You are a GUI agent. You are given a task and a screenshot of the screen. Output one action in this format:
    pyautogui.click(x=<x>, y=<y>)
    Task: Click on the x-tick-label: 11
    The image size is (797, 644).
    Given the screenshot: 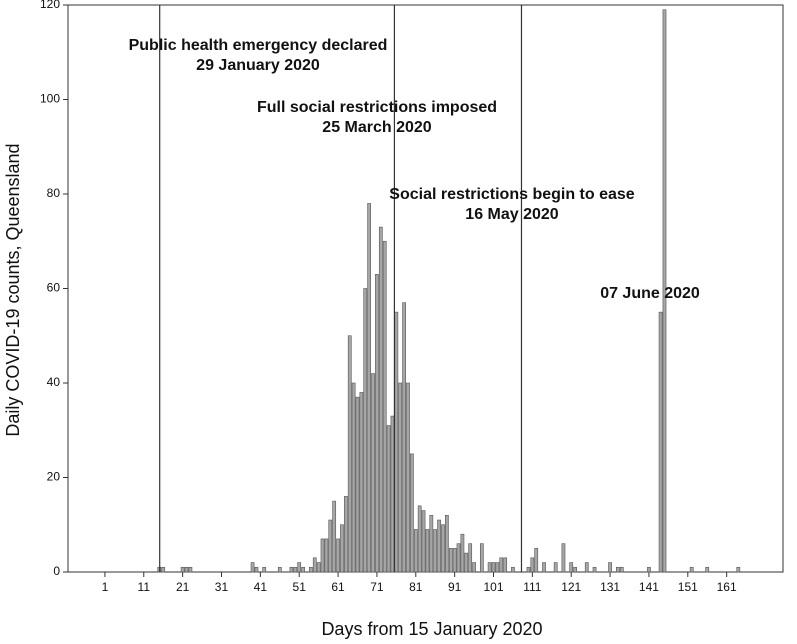 What is the action you would take?
    pyautogui.click(x=144, y=587)
    